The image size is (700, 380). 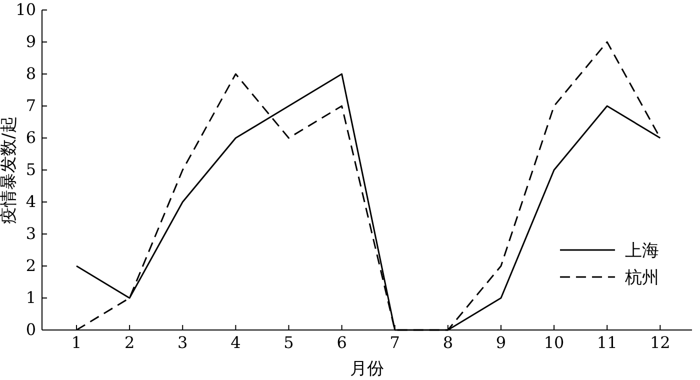 I want to click on y-tick-label: 6, so click(x=31, y=137).